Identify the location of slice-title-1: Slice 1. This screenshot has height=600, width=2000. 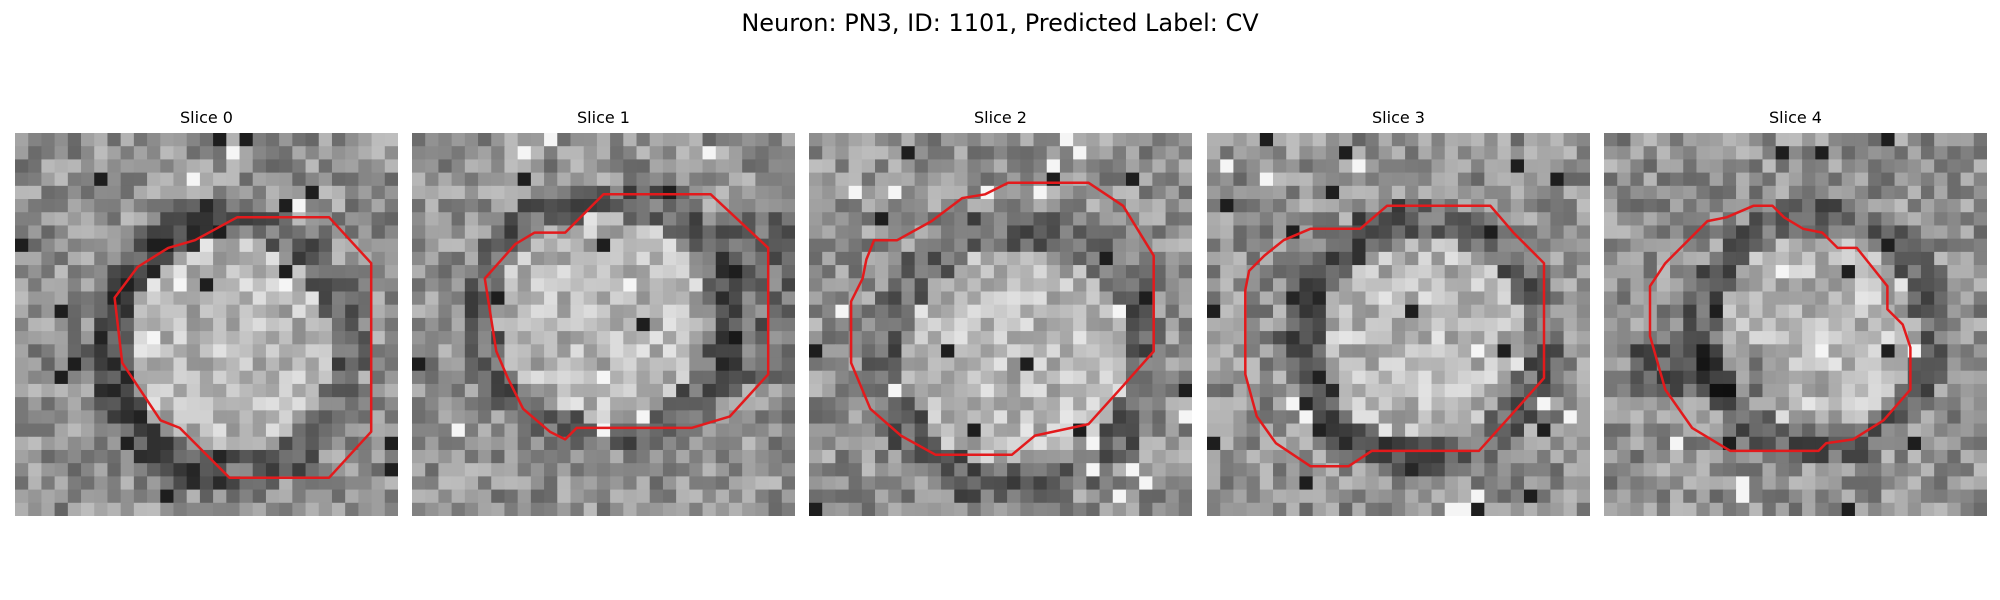
(603, 117).